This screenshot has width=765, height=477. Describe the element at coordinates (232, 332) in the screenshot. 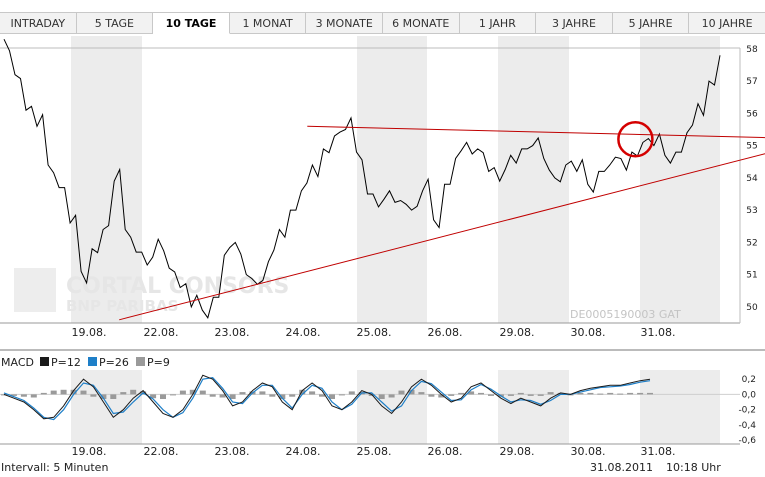

I see `price-x-tick: 23.08.` at that location.